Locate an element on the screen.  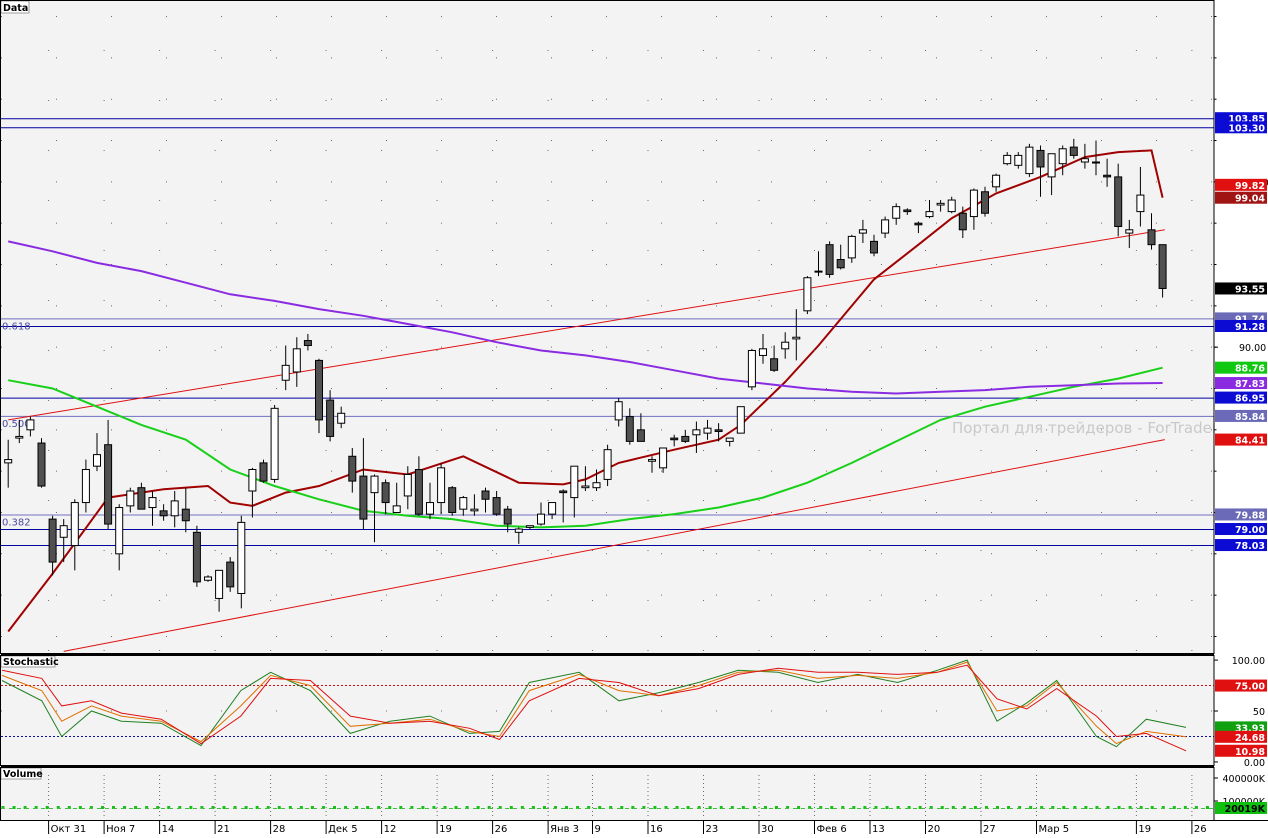
stochastic-plot-area is located at coordinates (607, 710).